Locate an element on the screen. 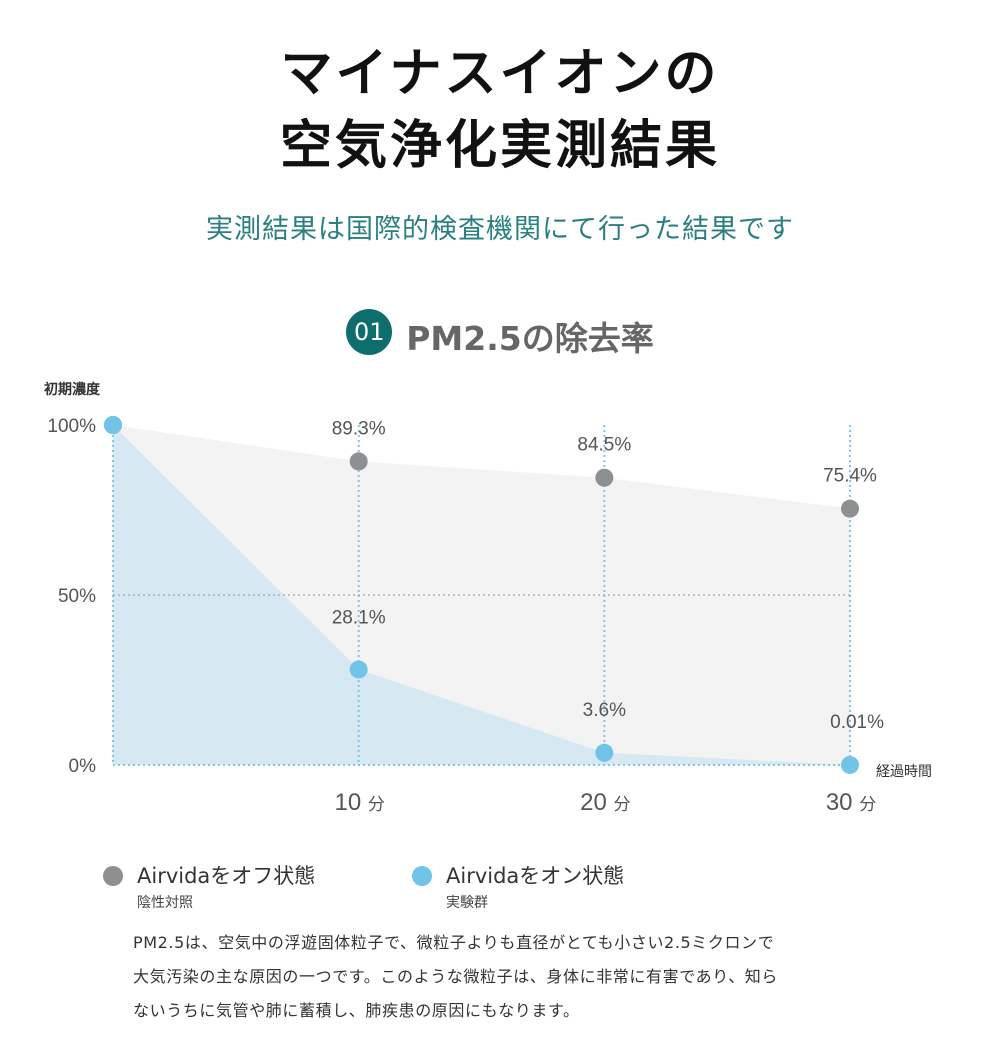 This screenshot has height=1059, width=1000. legend-label-off: Airvidaをオフ状態 is located at coordinates (226, 876).